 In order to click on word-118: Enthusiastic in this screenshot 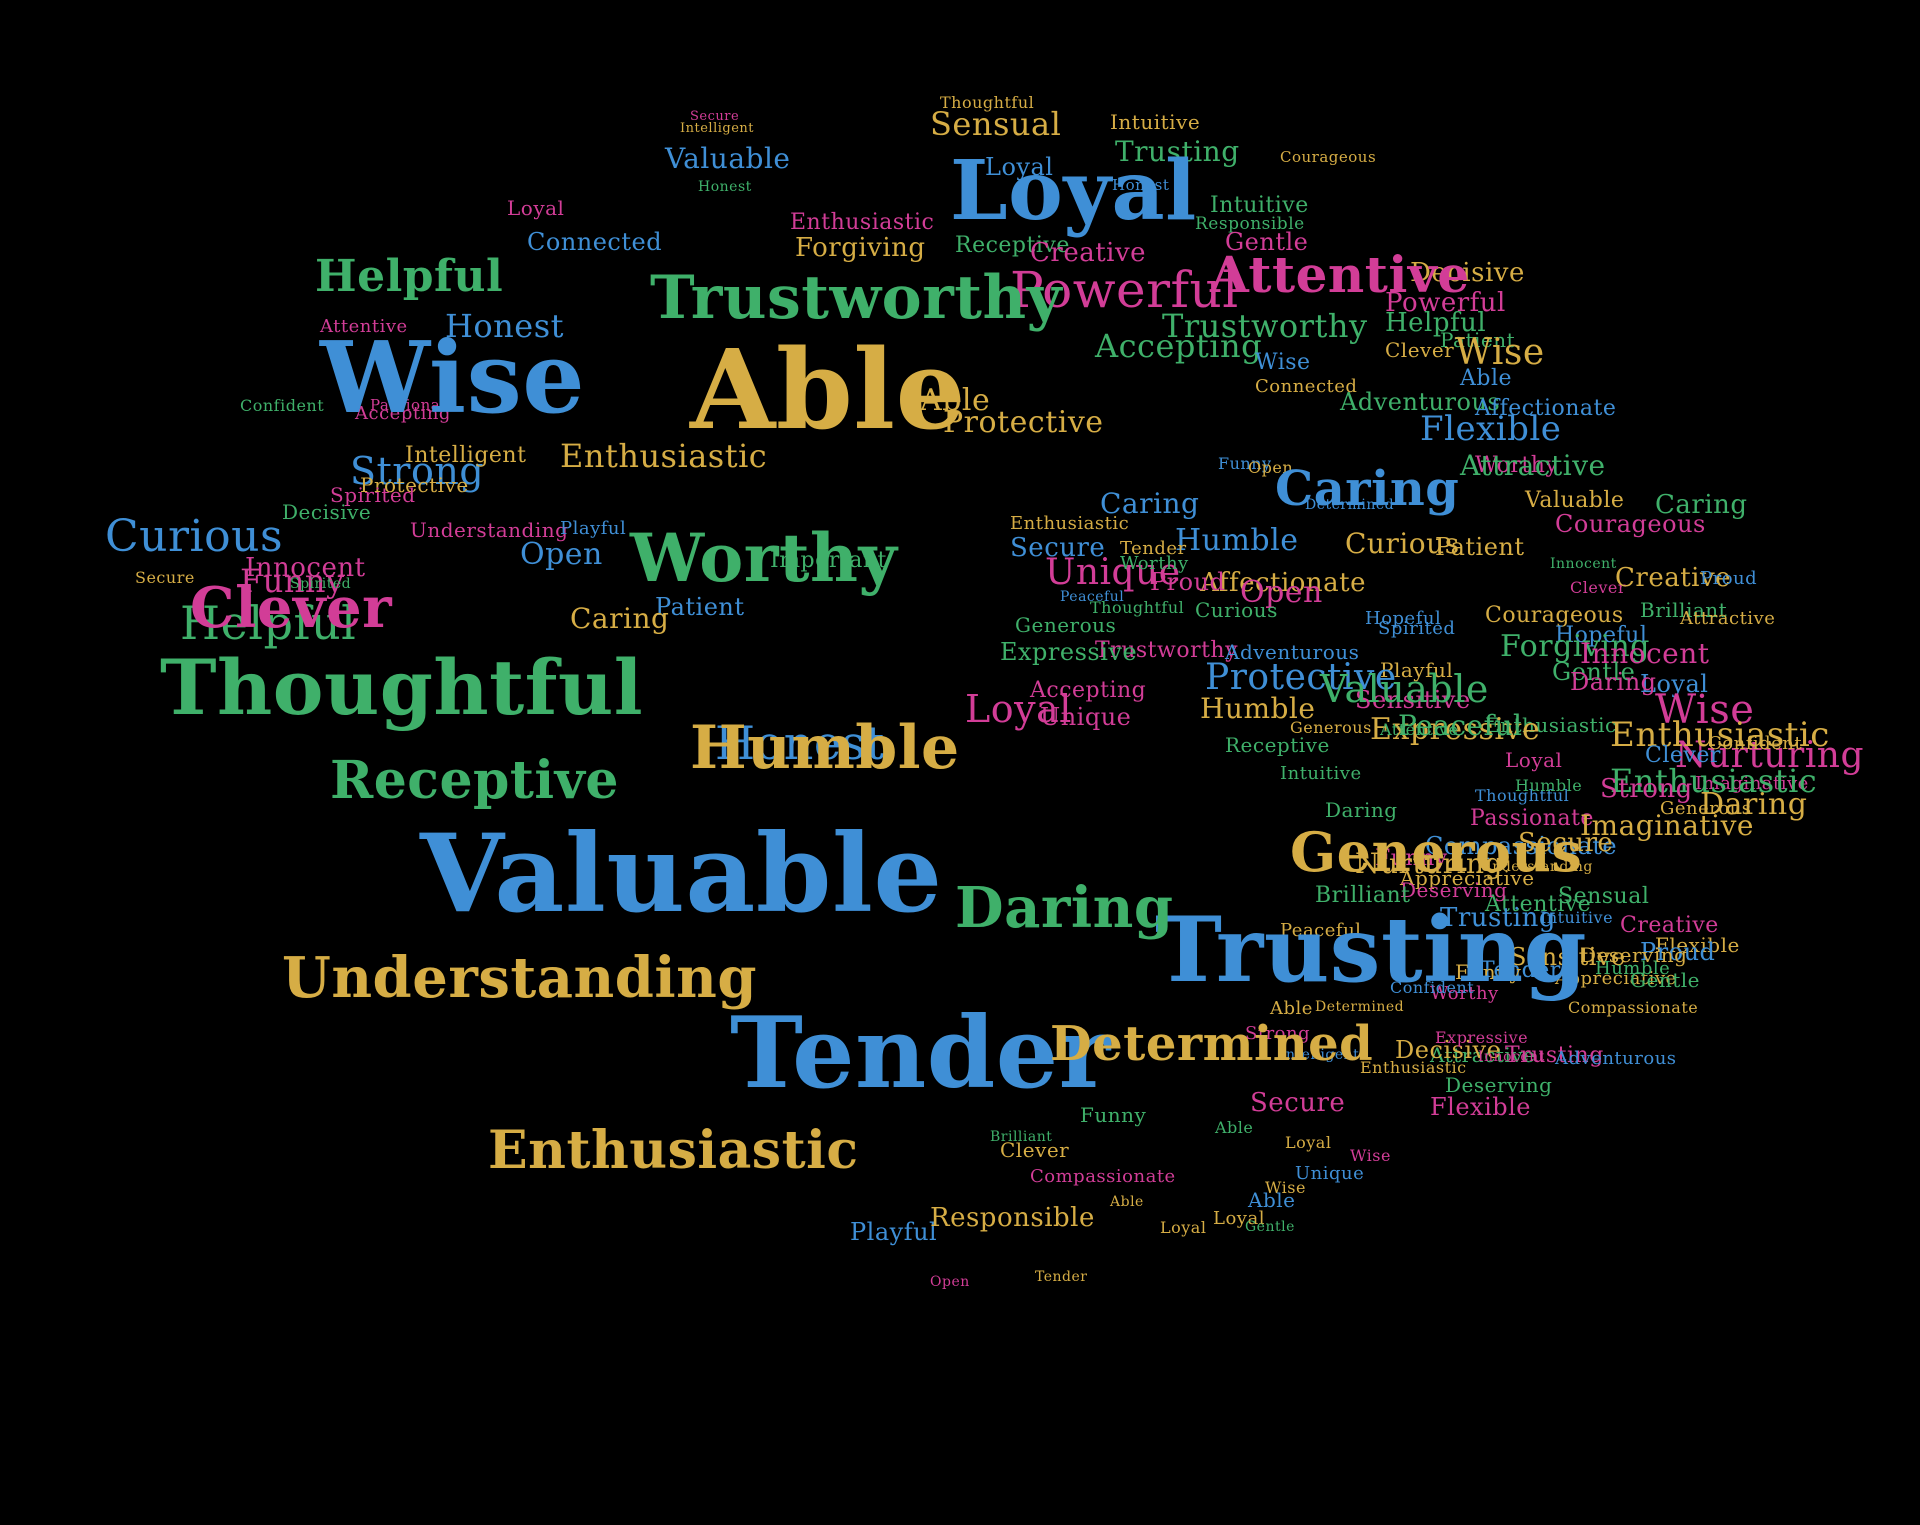, I will do `click(1714, 781)`.